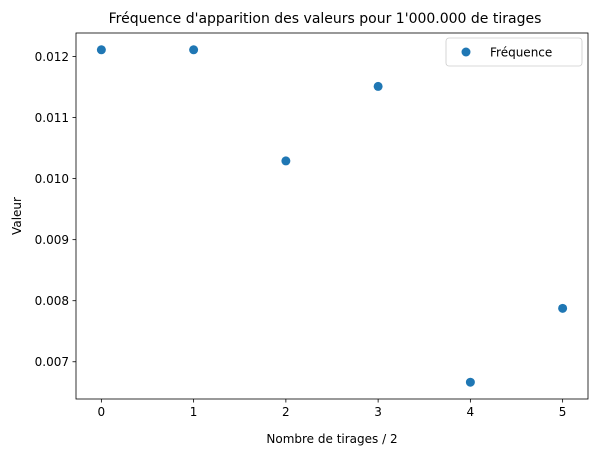  I want to click on legend-frame, so click(514, 52).